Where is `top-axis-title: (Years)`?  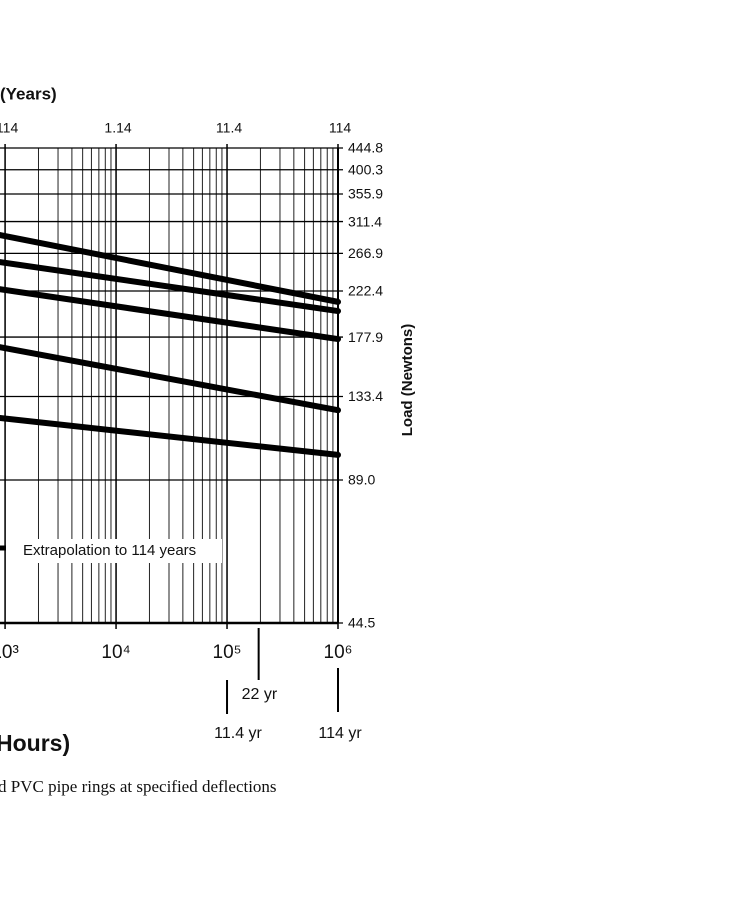
top-axis-title: (Years) is located at coordinates (28, 93).